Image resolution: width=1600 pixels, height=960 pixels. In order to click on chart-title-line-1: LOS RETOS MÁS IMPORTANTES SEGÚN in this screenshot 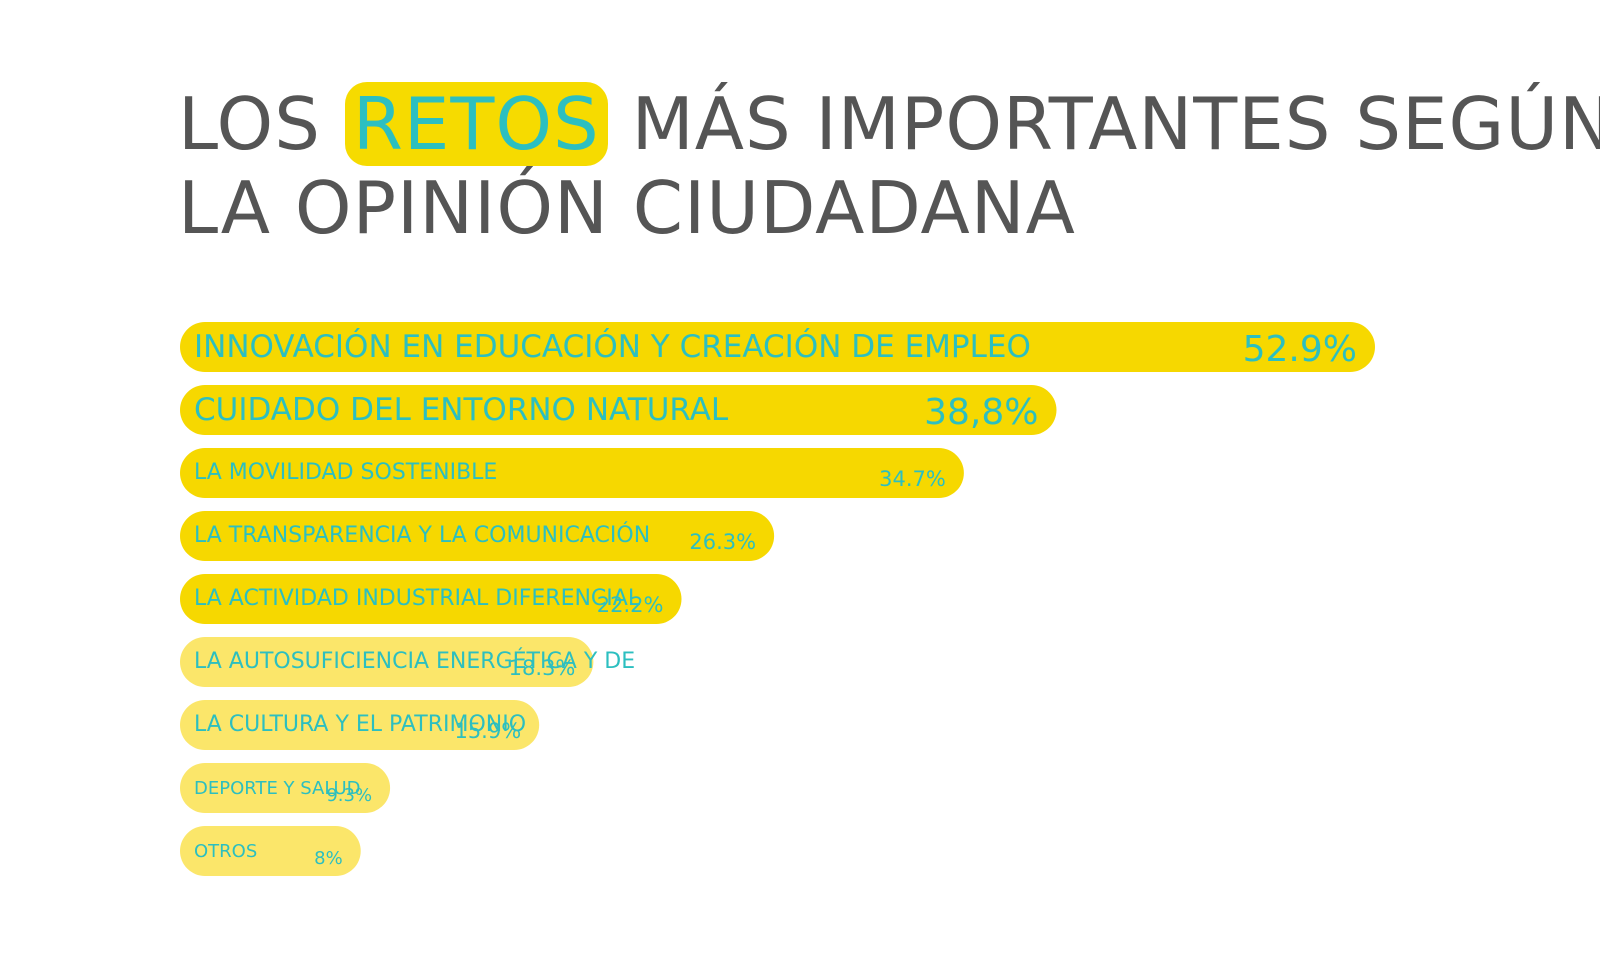, I will do `click(889, 124)`.